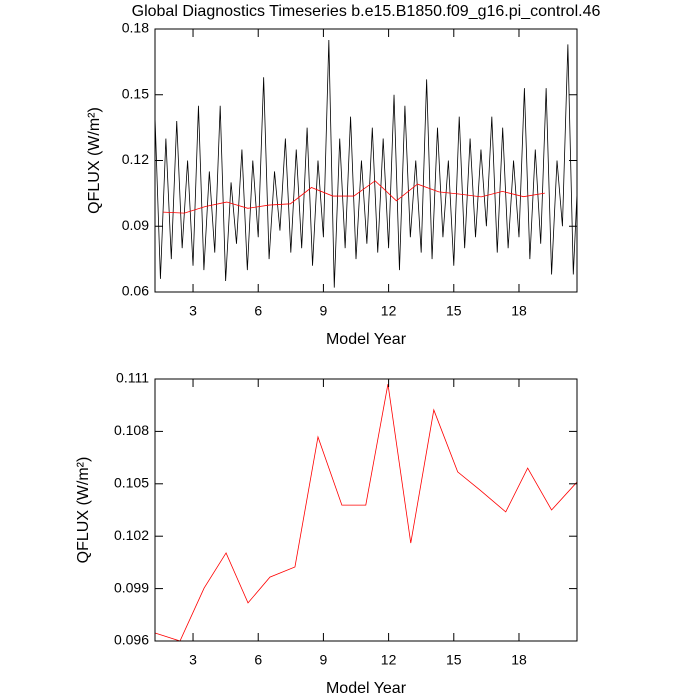  I want to click on y-tick-label: 0.108, so click(131, 430).